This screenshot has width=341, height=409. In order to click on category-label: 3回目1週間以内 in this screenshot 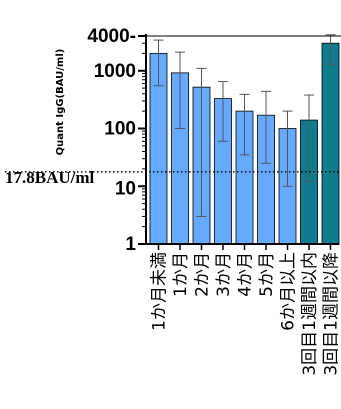, I will do `click(310, 314)`.